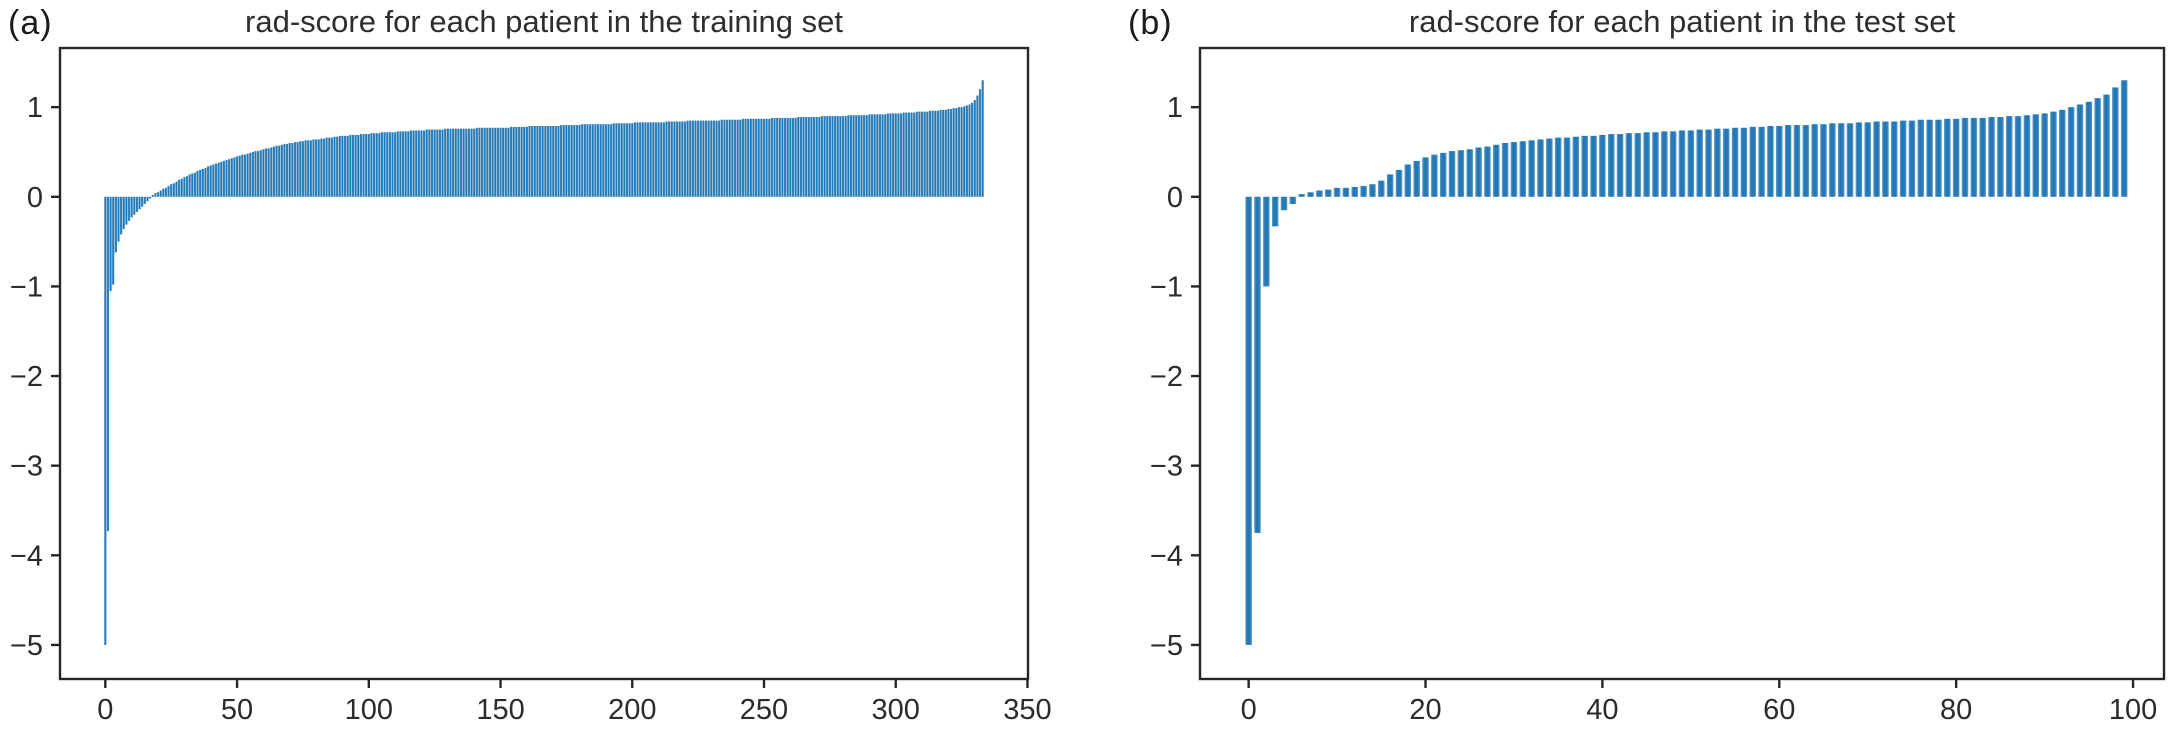  I want to click on y-tick-label: −5, so click(1166, 646).